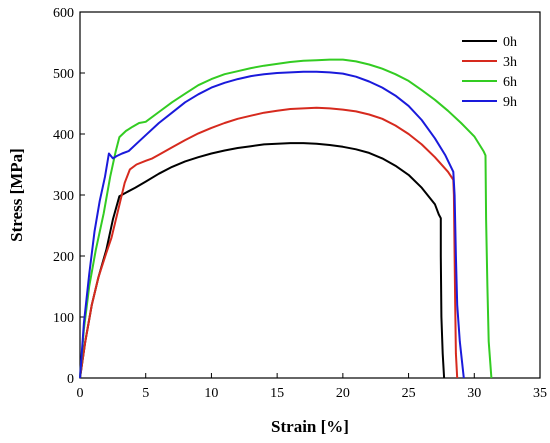 This screenshot has width=550, height=443. What do you see at coordinates (343, 393) in the screenshot?
I see `x-tick-label: 20` at bounding box center [343, 393].